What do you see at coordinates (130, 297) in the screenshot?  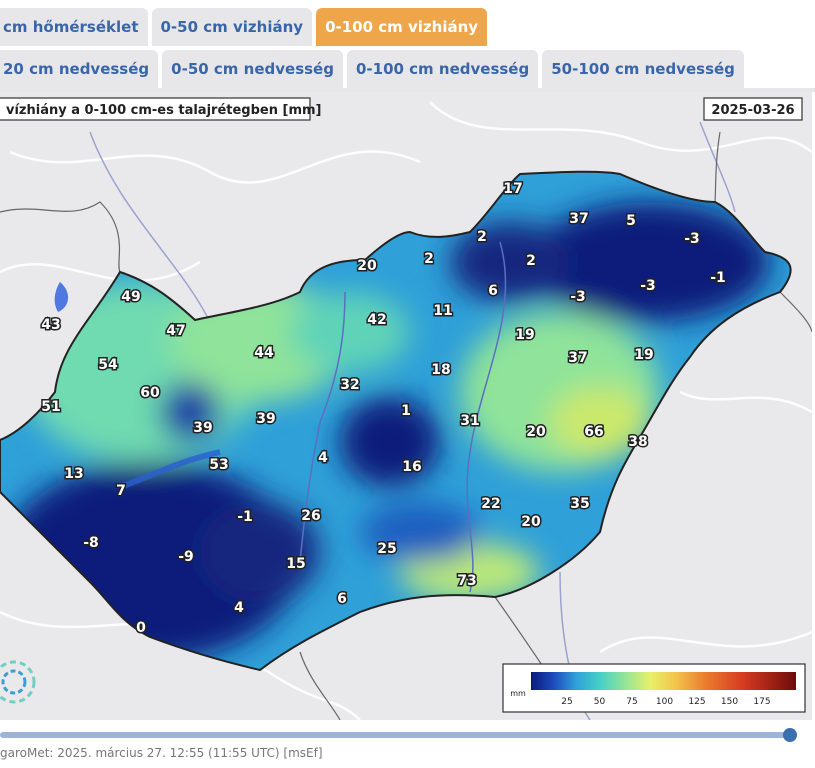 I see `station-value-label: 49` at bounding box center [130, 297].